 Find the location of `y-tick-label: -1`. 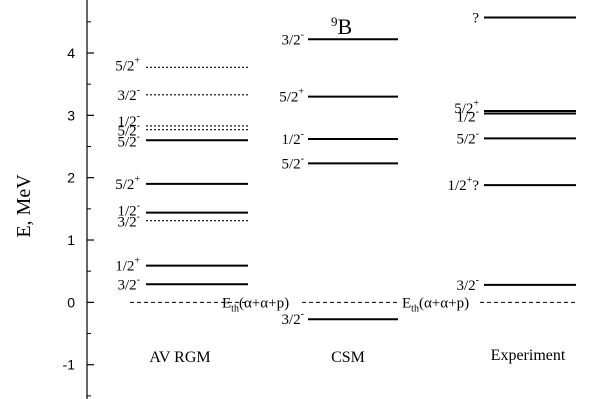

y-tick-label: -1 is located at coordinates (69, 365).